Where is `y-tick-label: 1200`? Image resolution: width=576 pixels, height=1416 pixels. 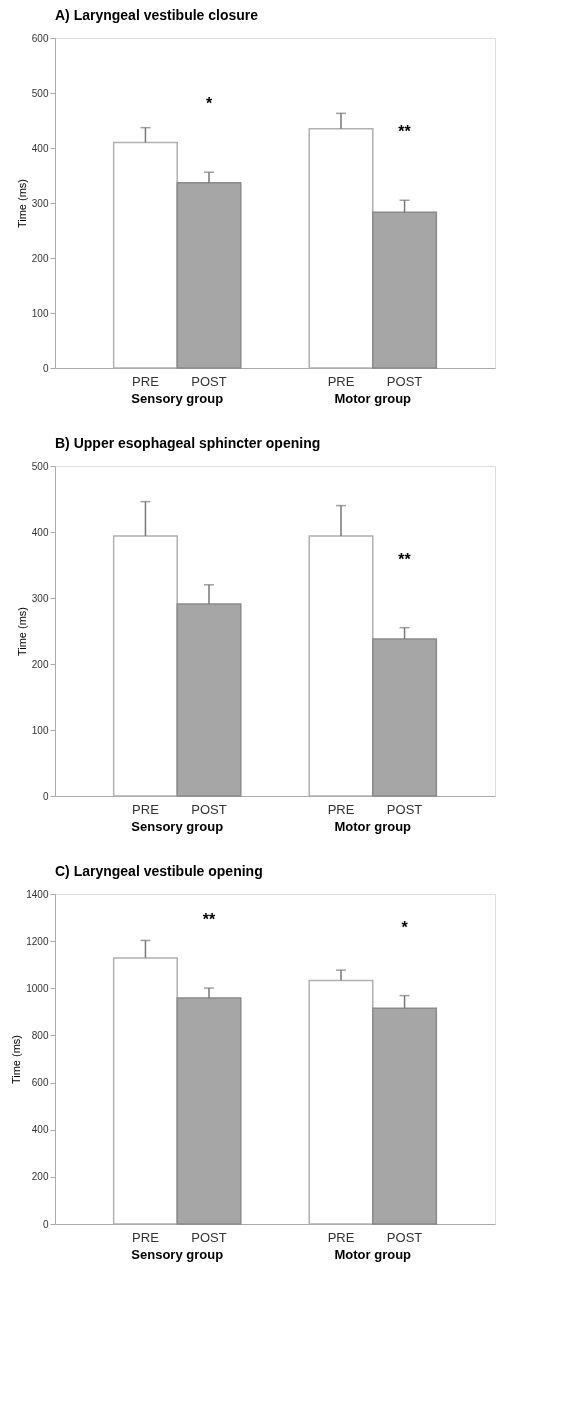
y-tick-label: 1200 is located at coordinates (37, 941).